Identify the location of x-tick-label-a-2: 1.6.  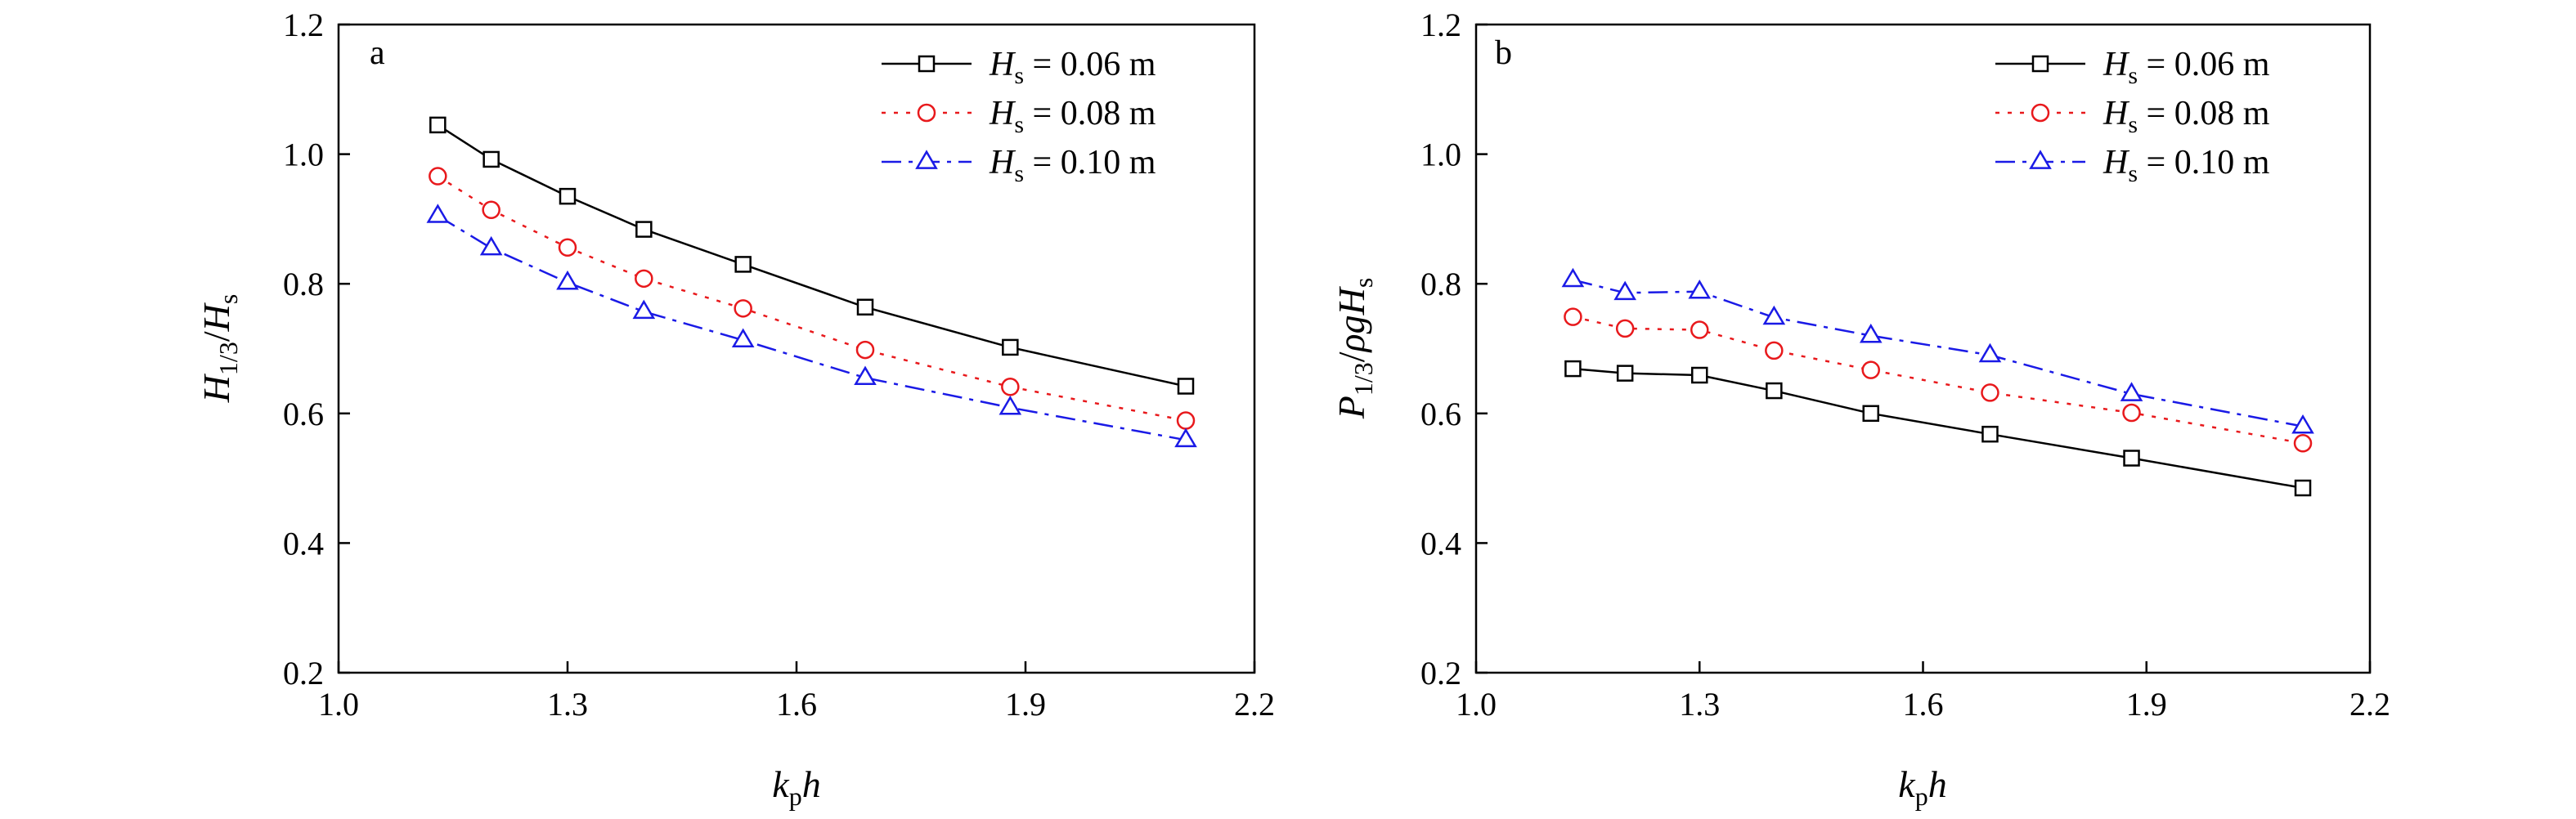
(796, 704).